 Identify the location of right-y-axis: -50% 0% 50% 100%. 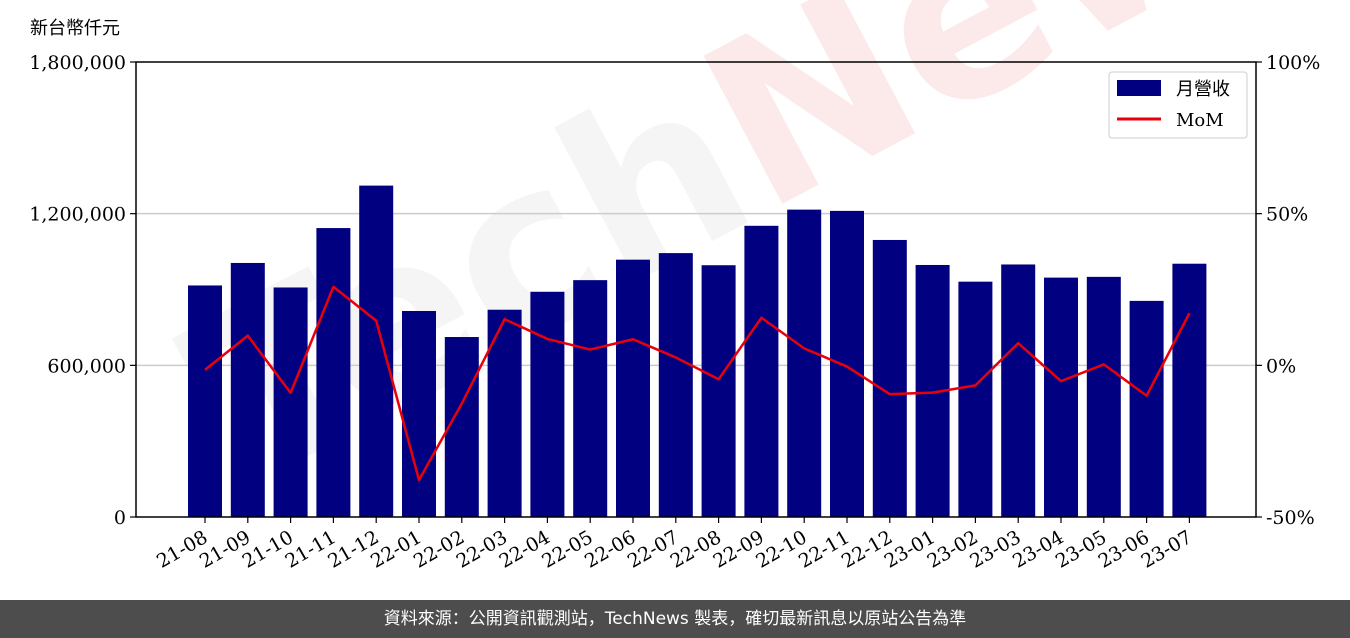
(1288, 290).